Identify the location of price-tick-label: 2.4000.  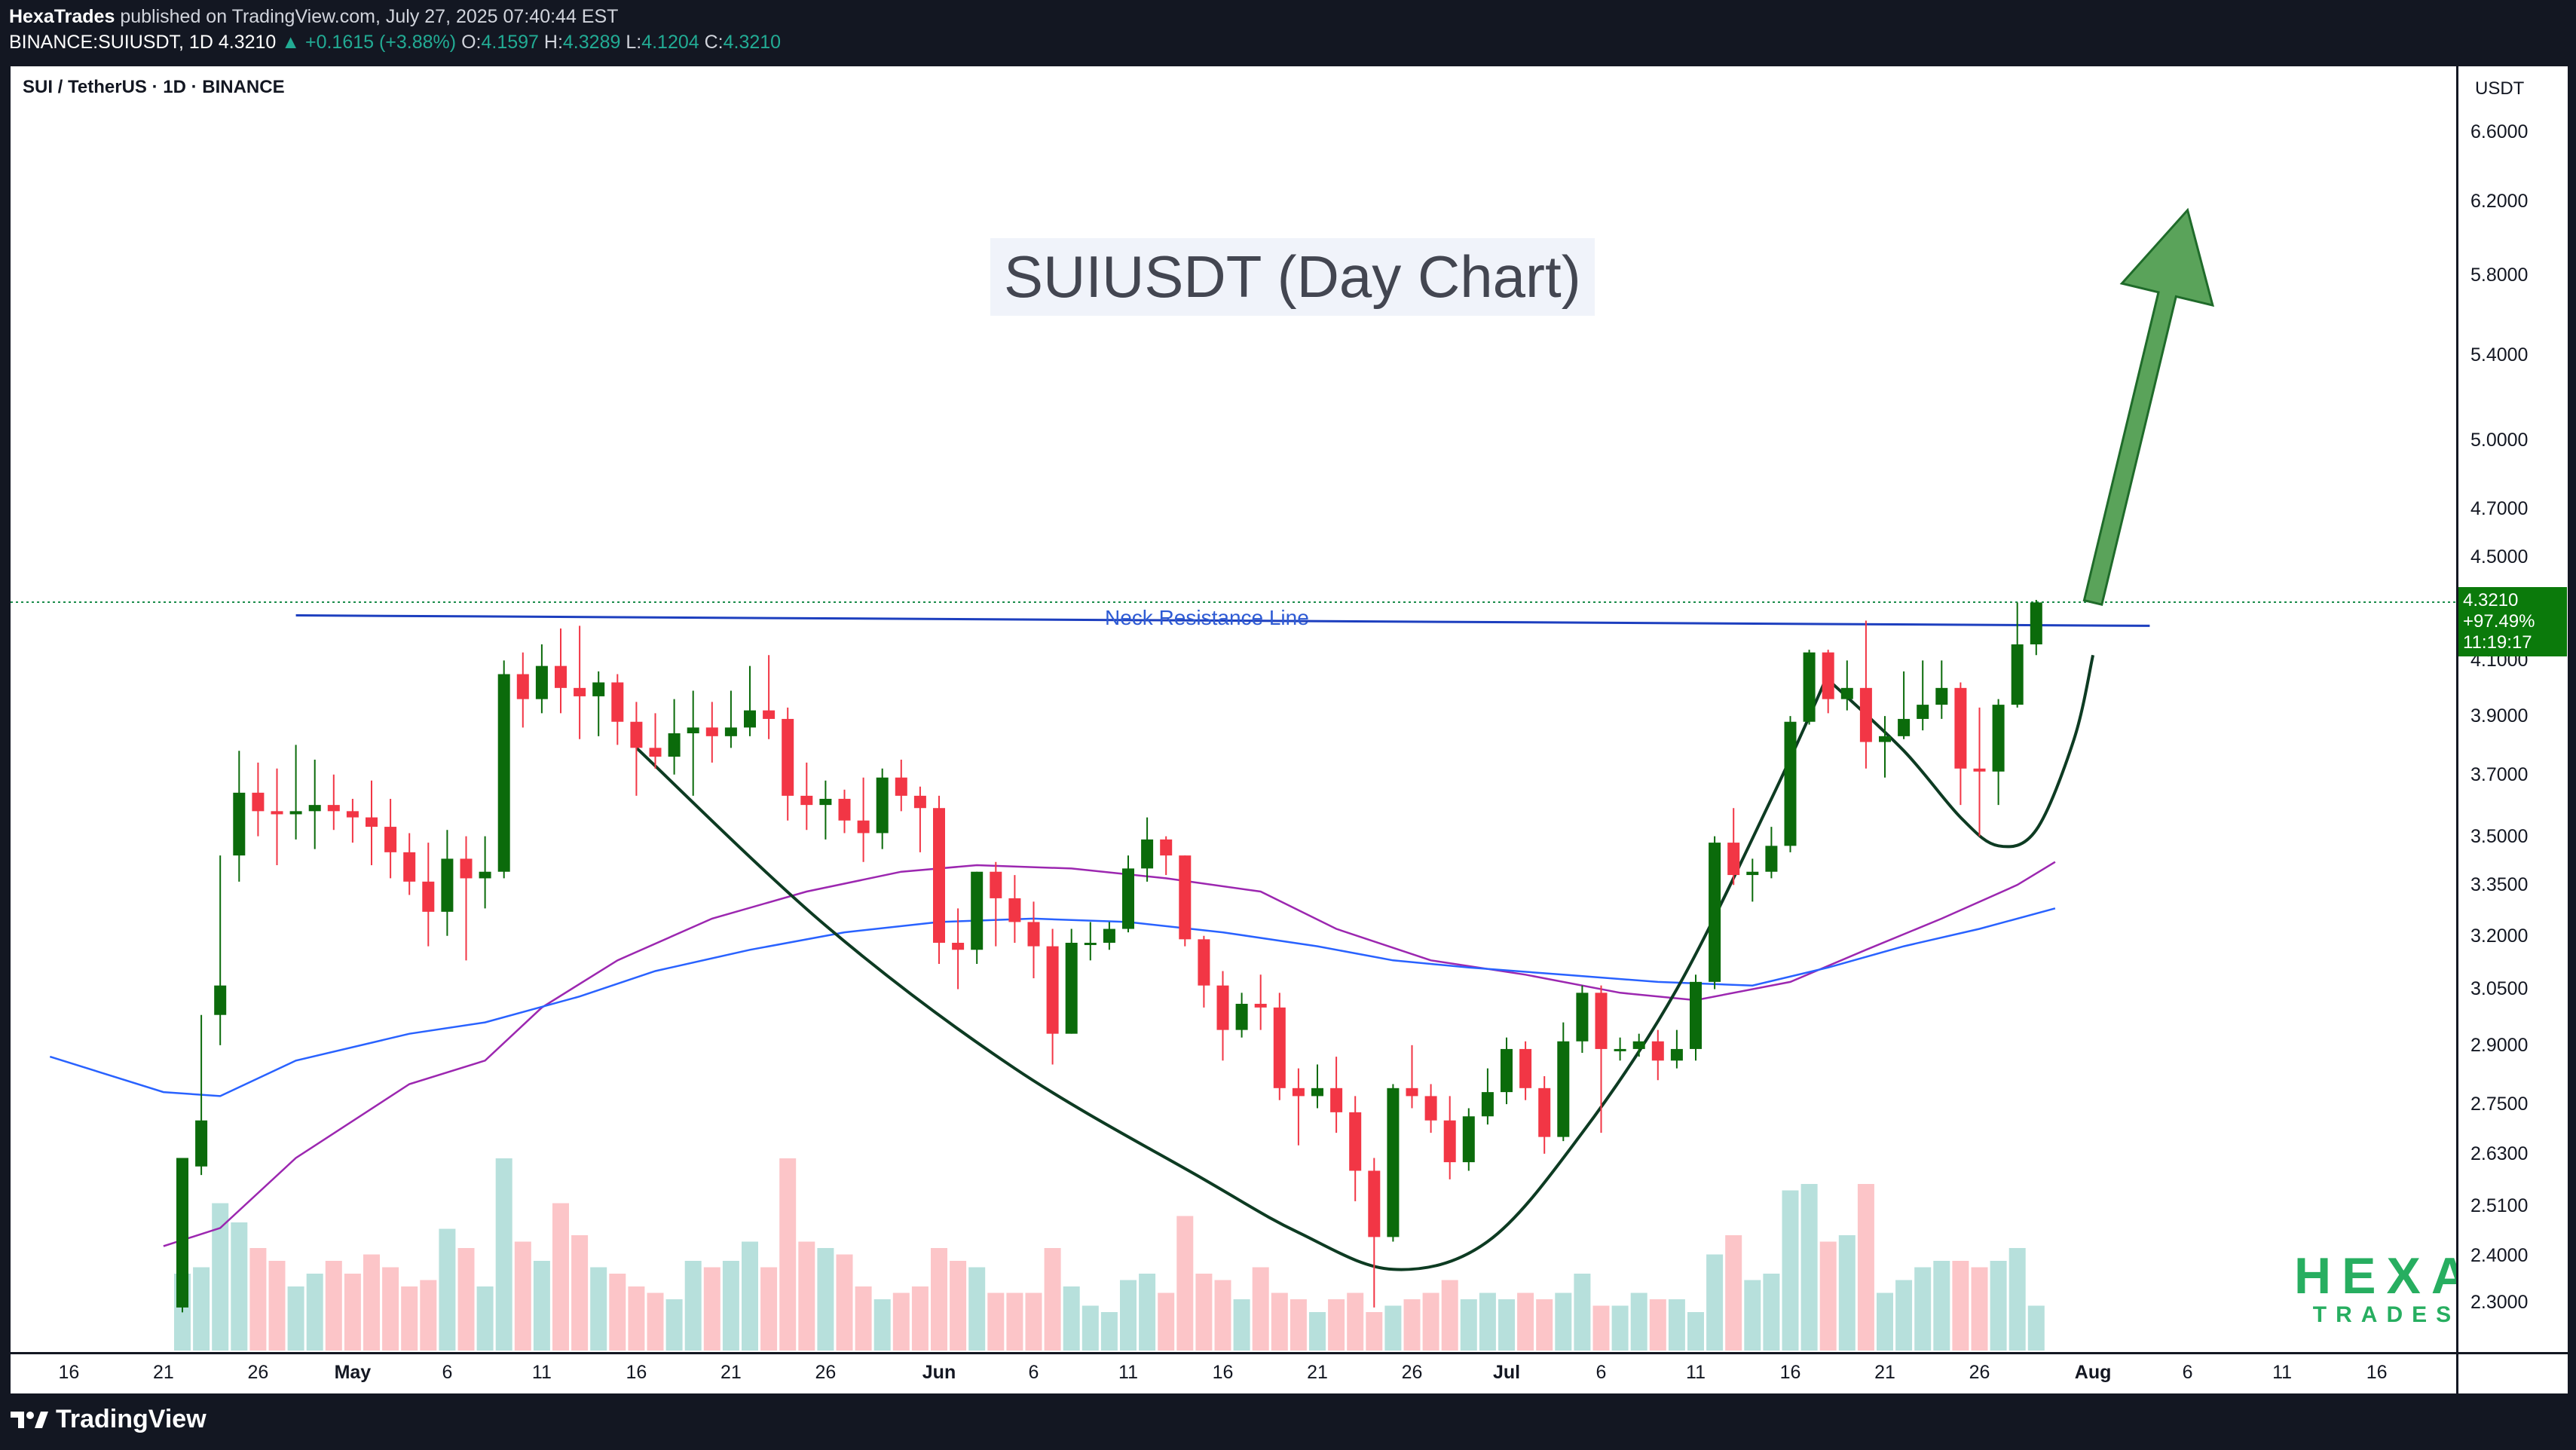
(2499, 1255).